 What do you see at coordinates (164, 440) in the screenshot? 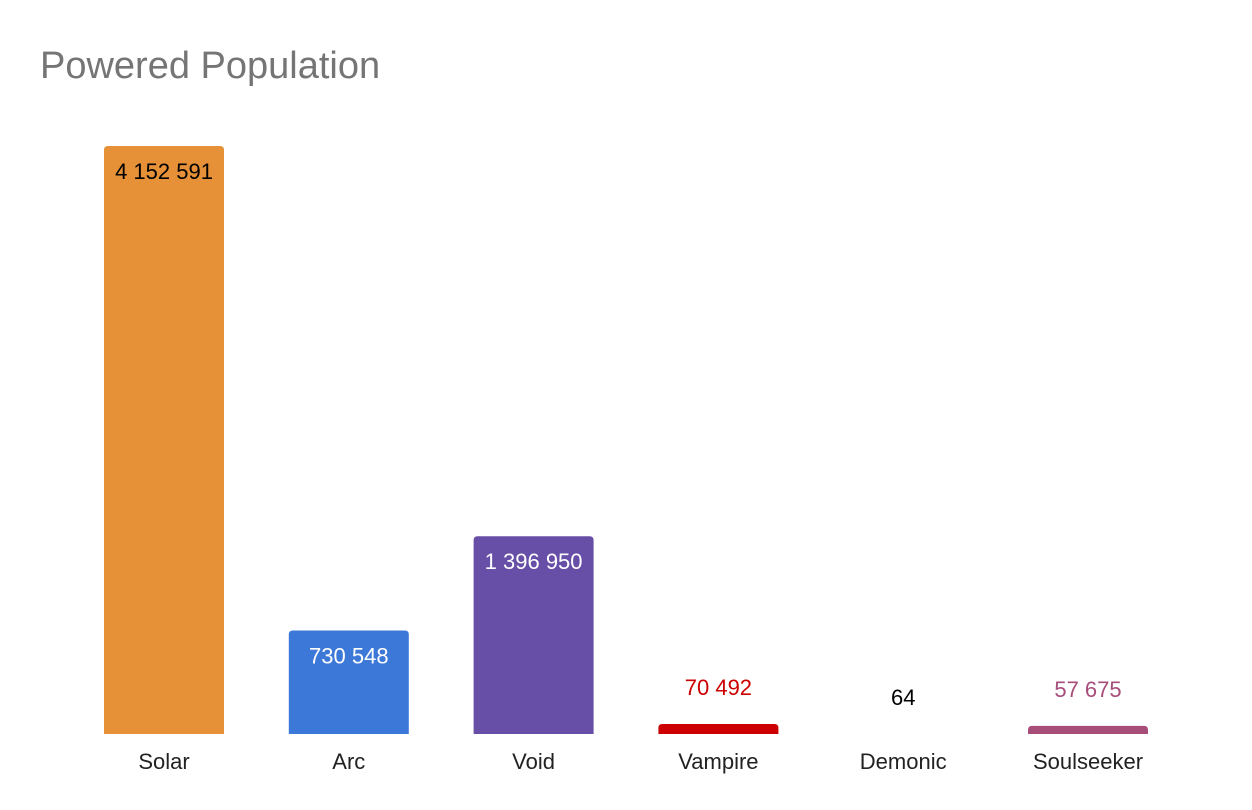
I see `bar-solar` at bounding box center [164, 440].